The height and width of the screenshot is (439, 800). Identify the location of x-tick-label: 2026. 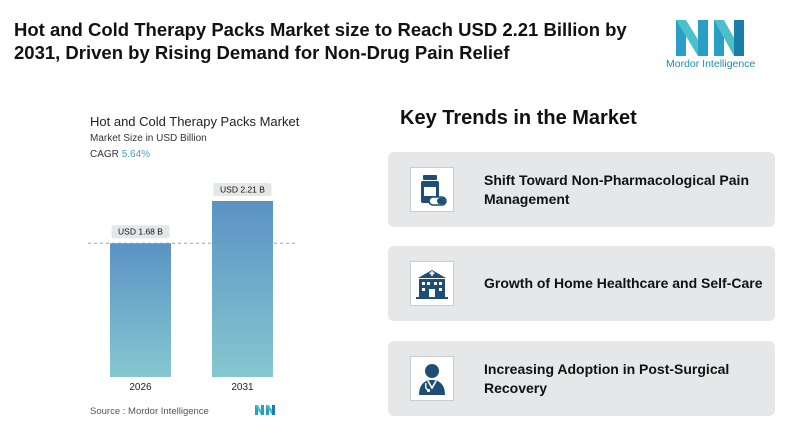
(140, 387).